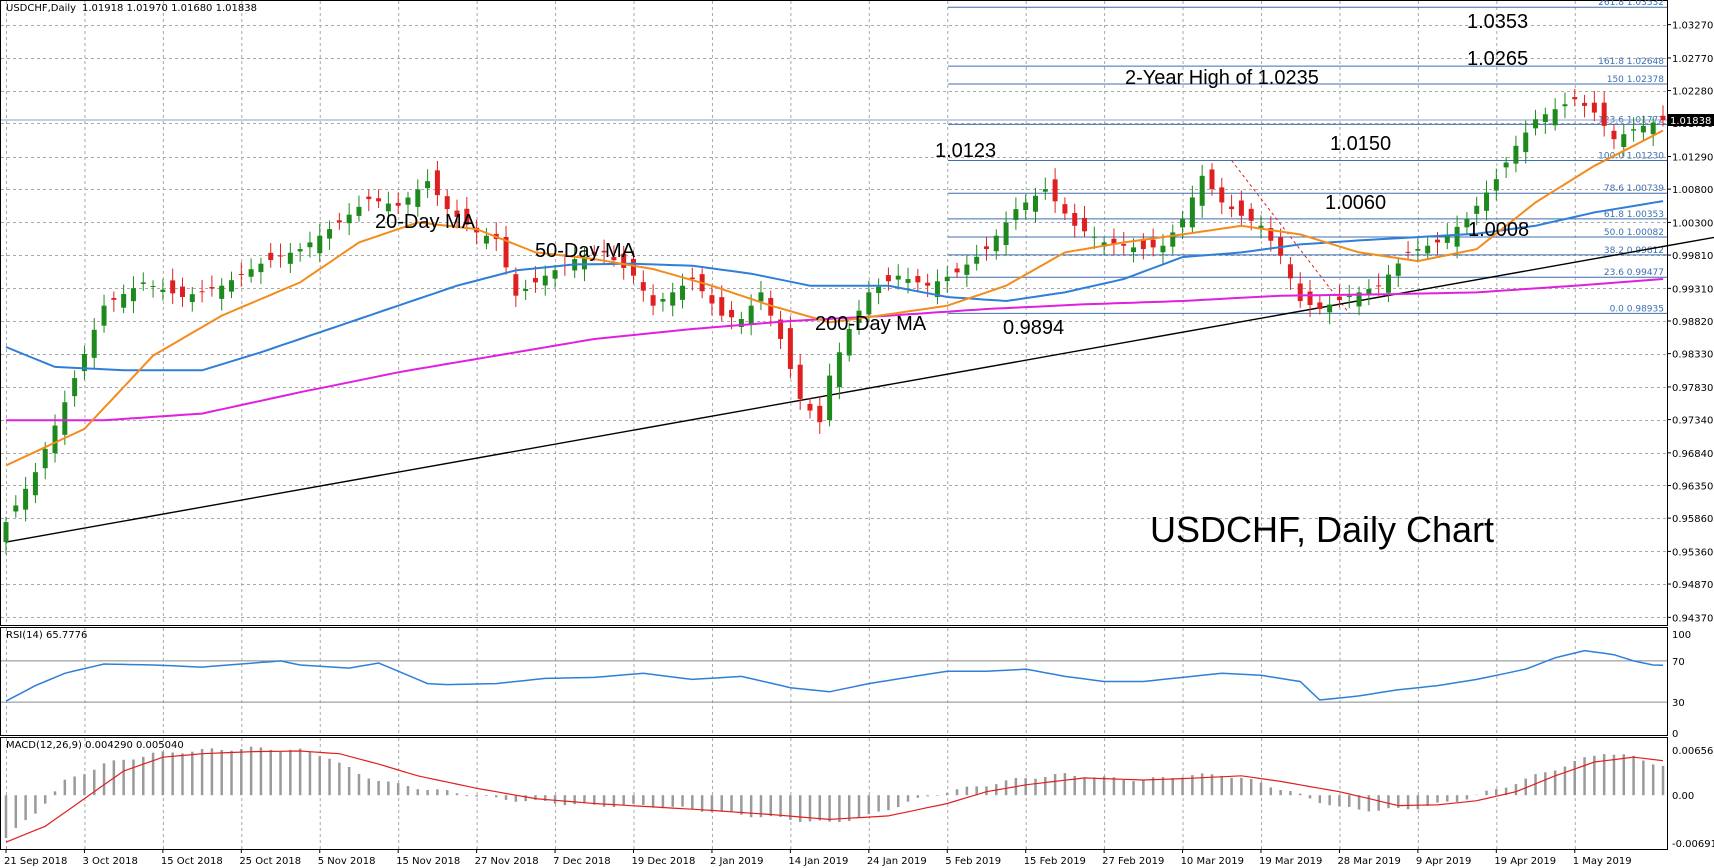 This screenshot has height=868, width=1714. Describe the element at coordinates (965, 151) in the screenshot. I see `chart-annotation: 1.0123` at that location.